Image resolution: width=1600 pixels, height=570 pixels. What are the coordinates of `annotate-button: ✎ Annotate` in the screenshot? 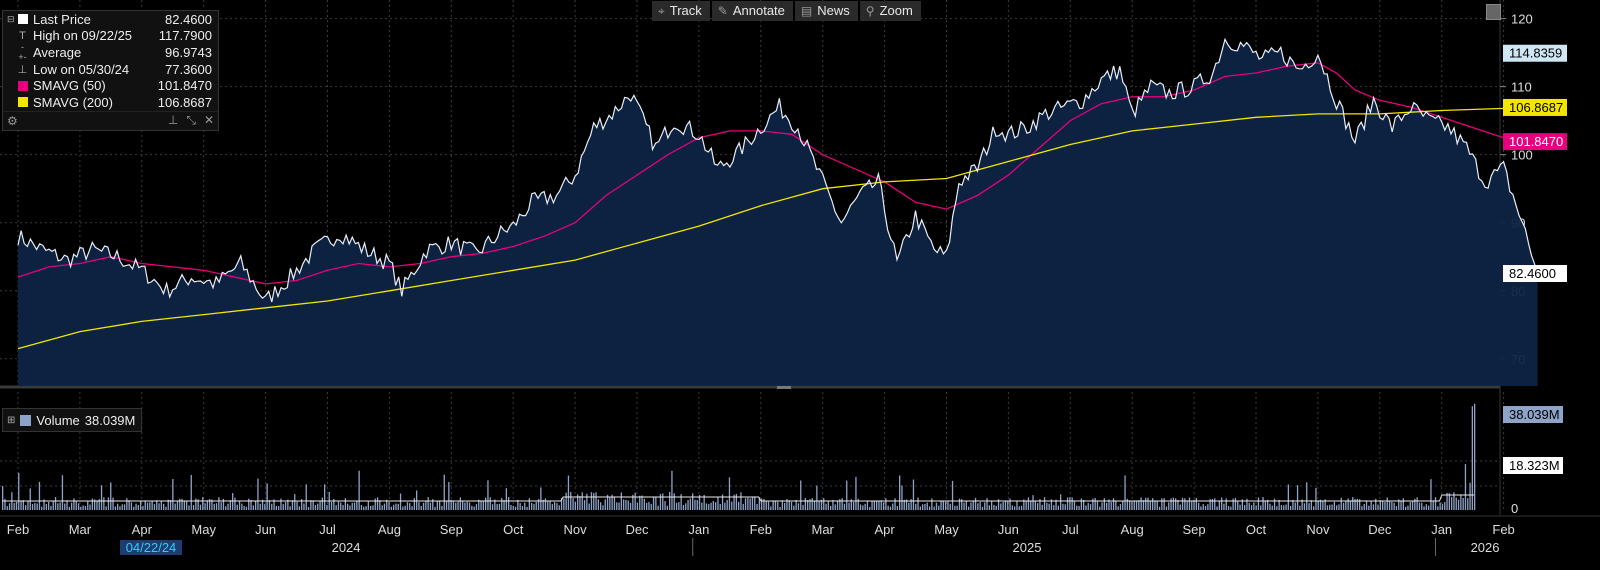 It's located at (752, 11).